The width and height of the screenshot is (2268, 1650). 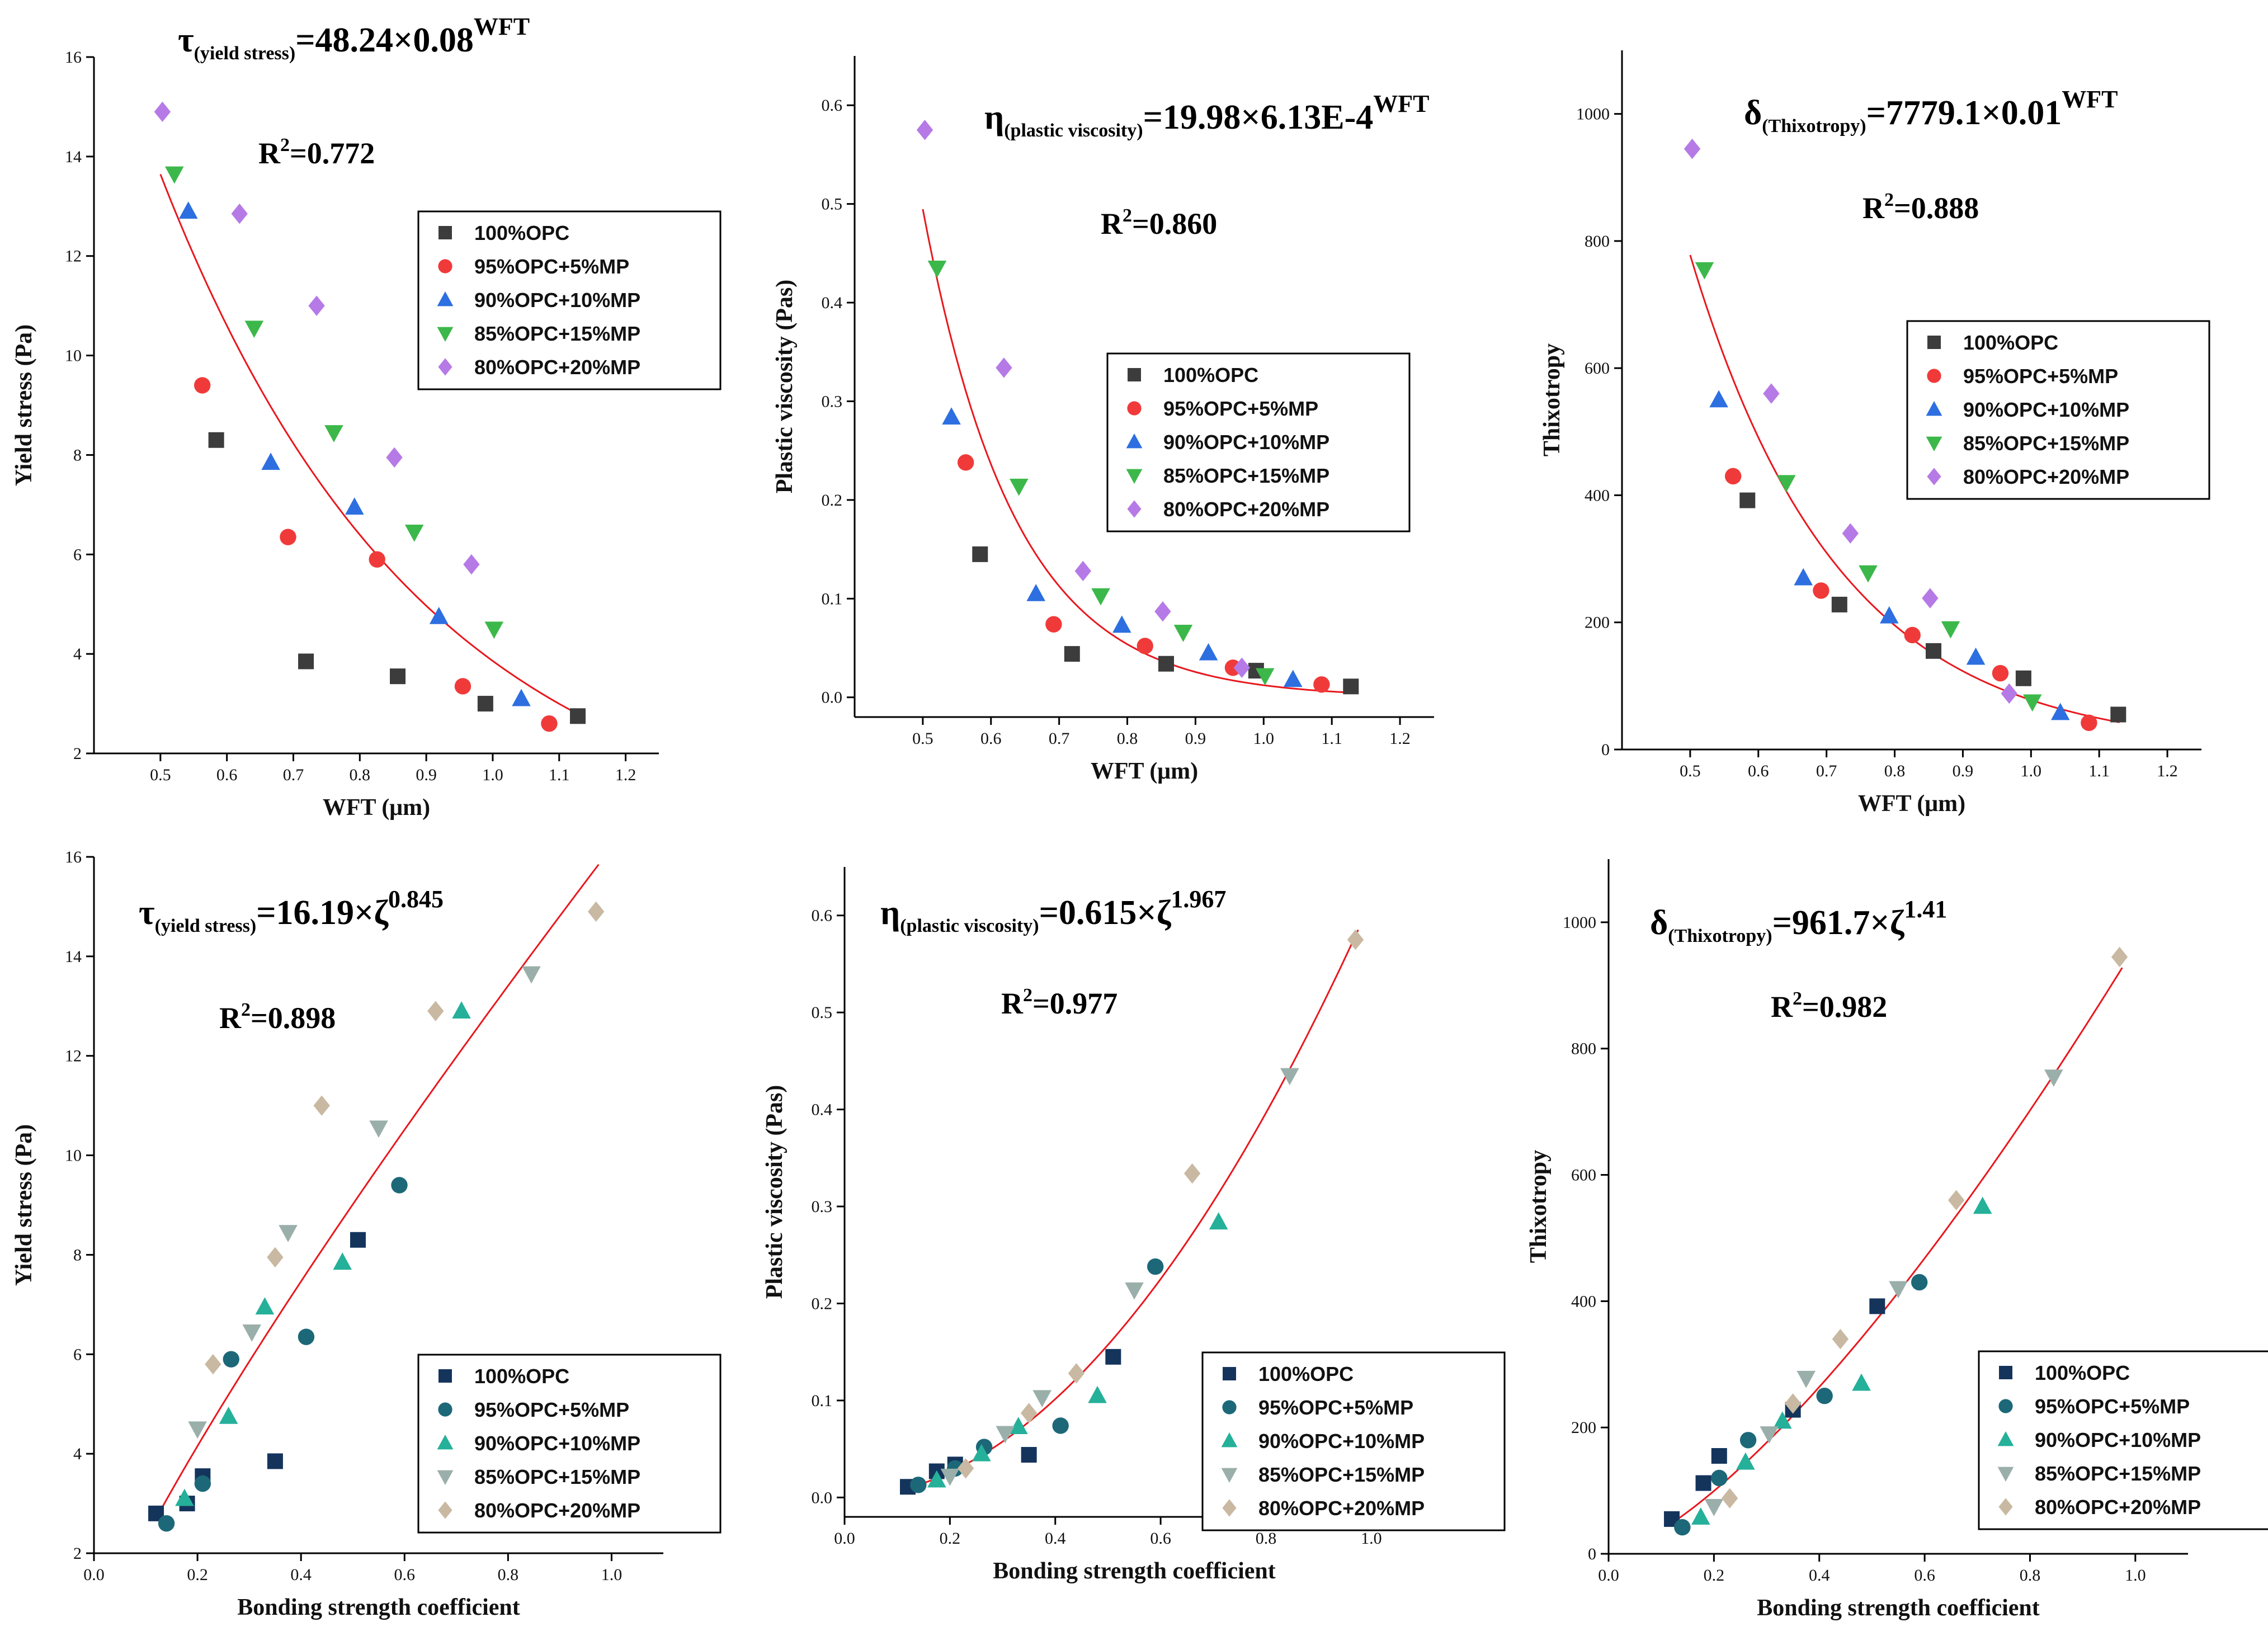 What do you see at coordinates (73, 157) in the screenshot?
I see `y-tick-label: 14` at bounding box center [73, 157].